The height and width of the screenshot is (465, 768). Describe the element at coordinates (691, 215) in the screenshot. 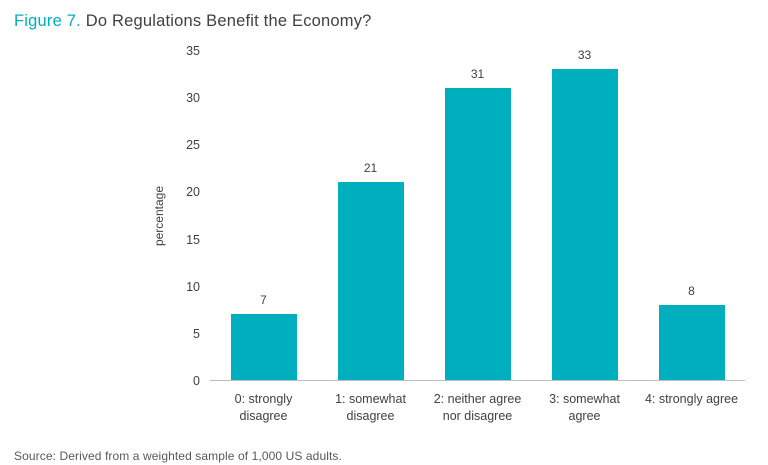

I see `bar-column: 8` at that location.